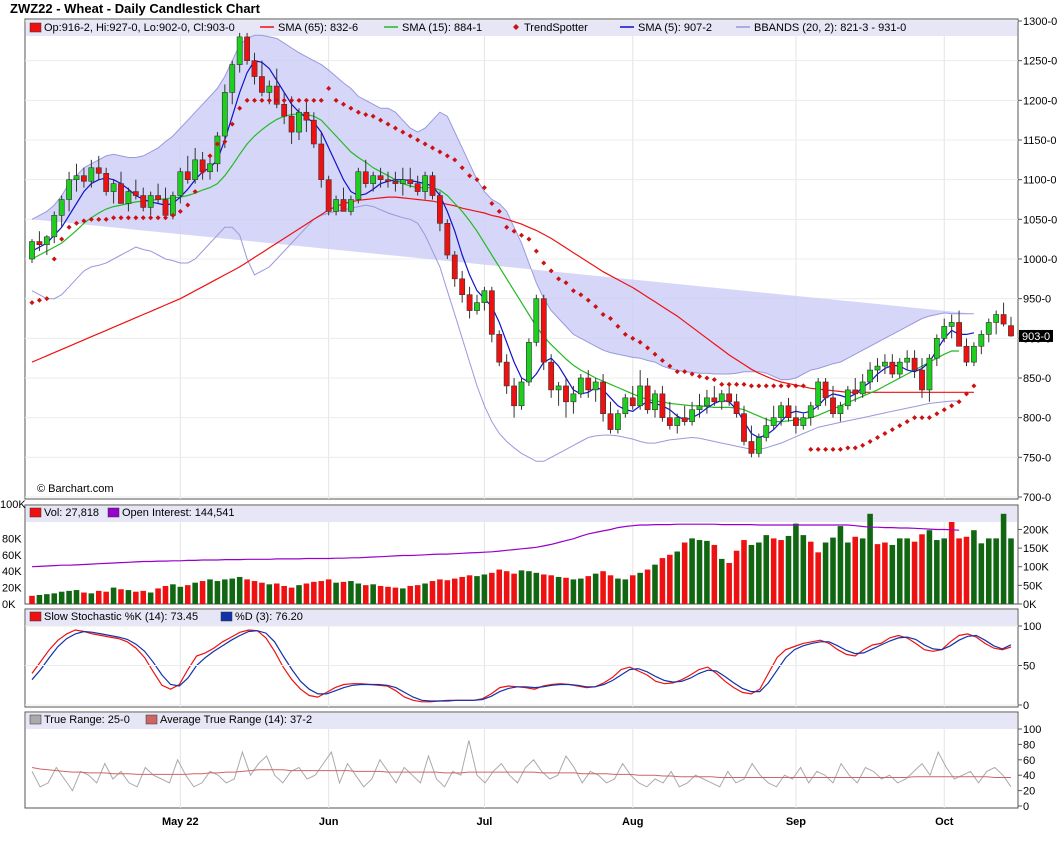 Image resolution: width=1060 pixels, height=851 pixels. What do you see at coordinates (35, 512) in the screenshot?
I see `red-square-icon` at bounding box center [35, 512].